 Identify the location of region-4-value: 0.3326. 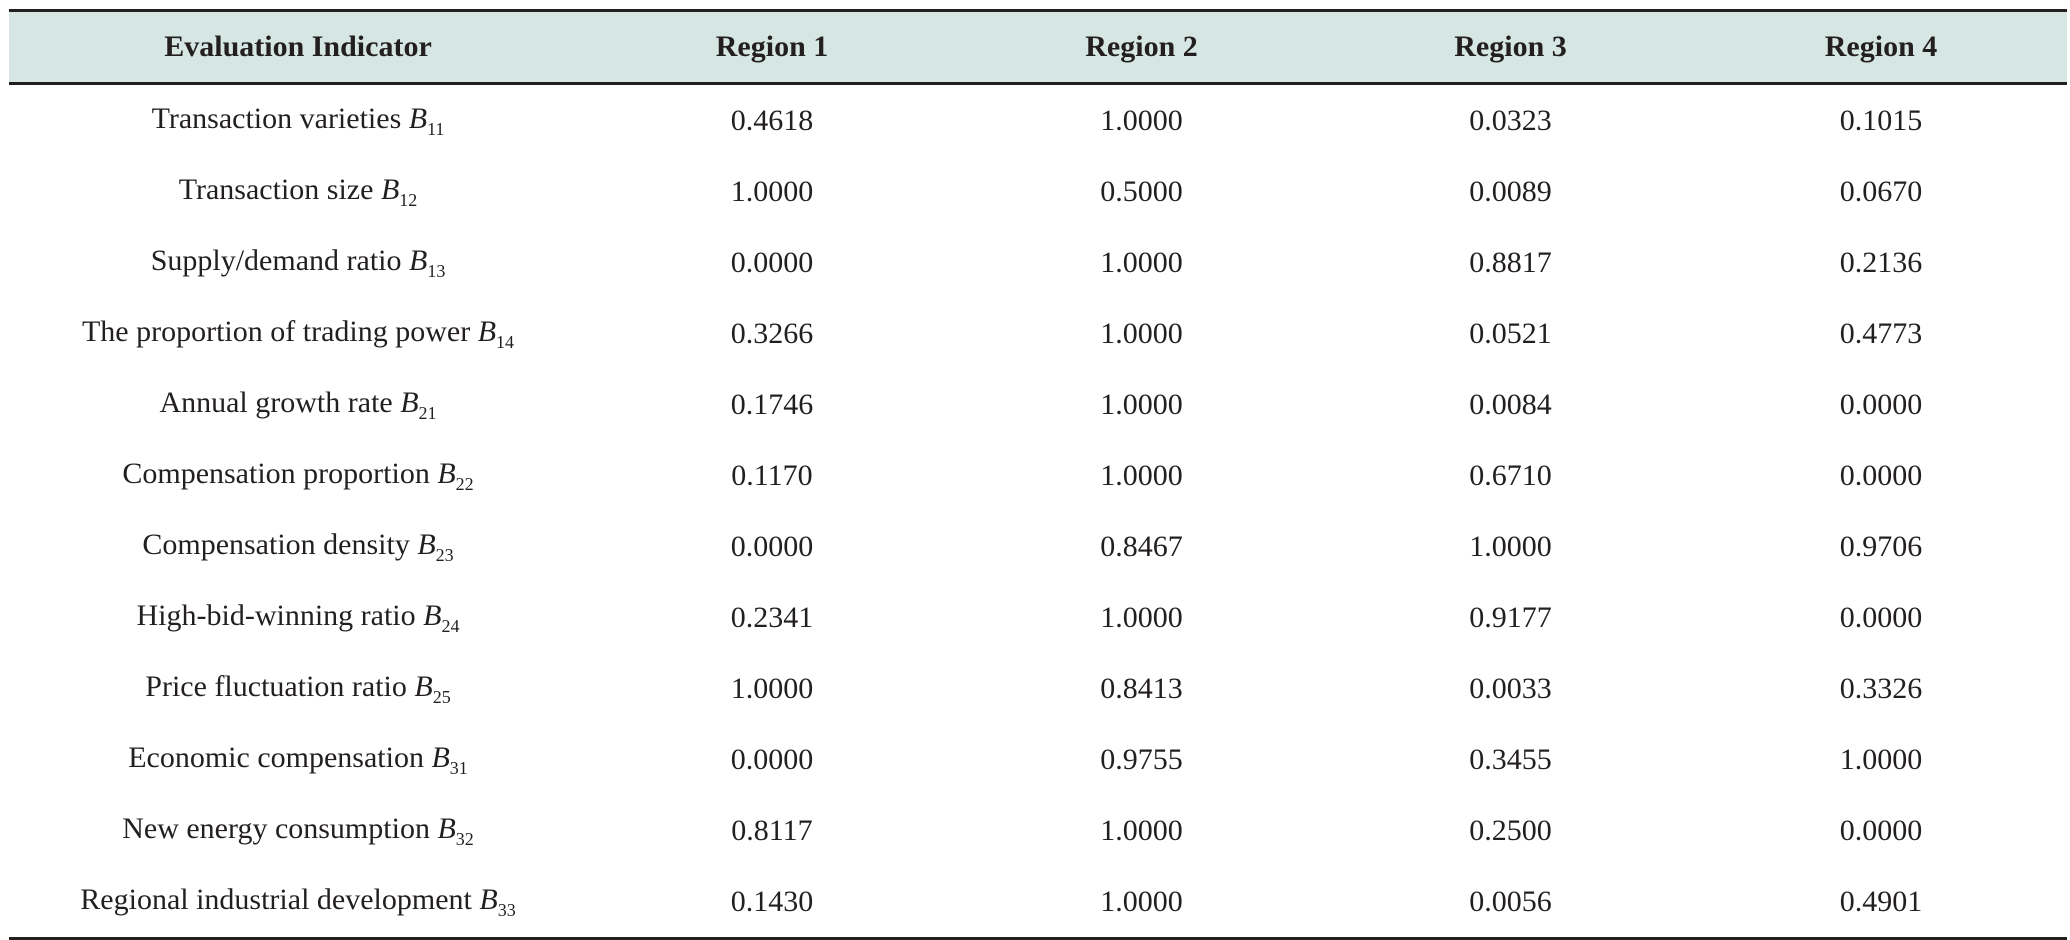
(1881, 688).